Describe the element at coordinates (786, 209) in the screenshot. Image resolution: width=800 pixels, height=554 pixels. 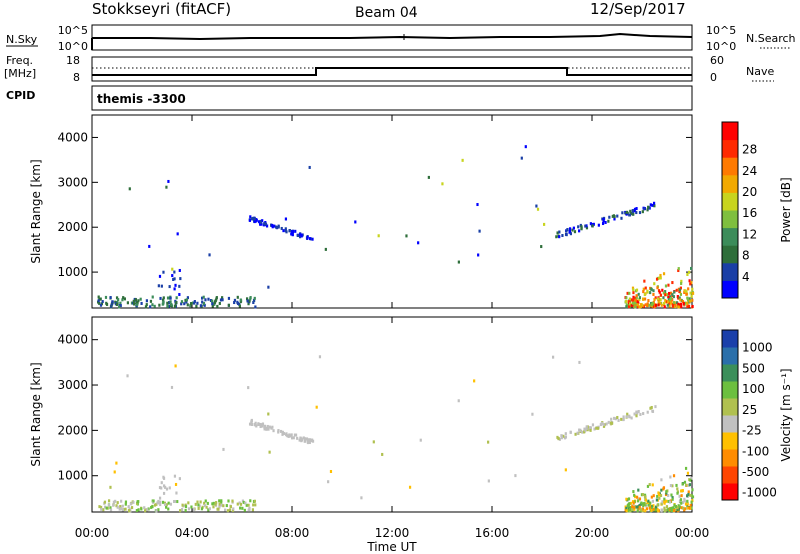
I see `power-colorbar-label: Power [dB]` at that location.